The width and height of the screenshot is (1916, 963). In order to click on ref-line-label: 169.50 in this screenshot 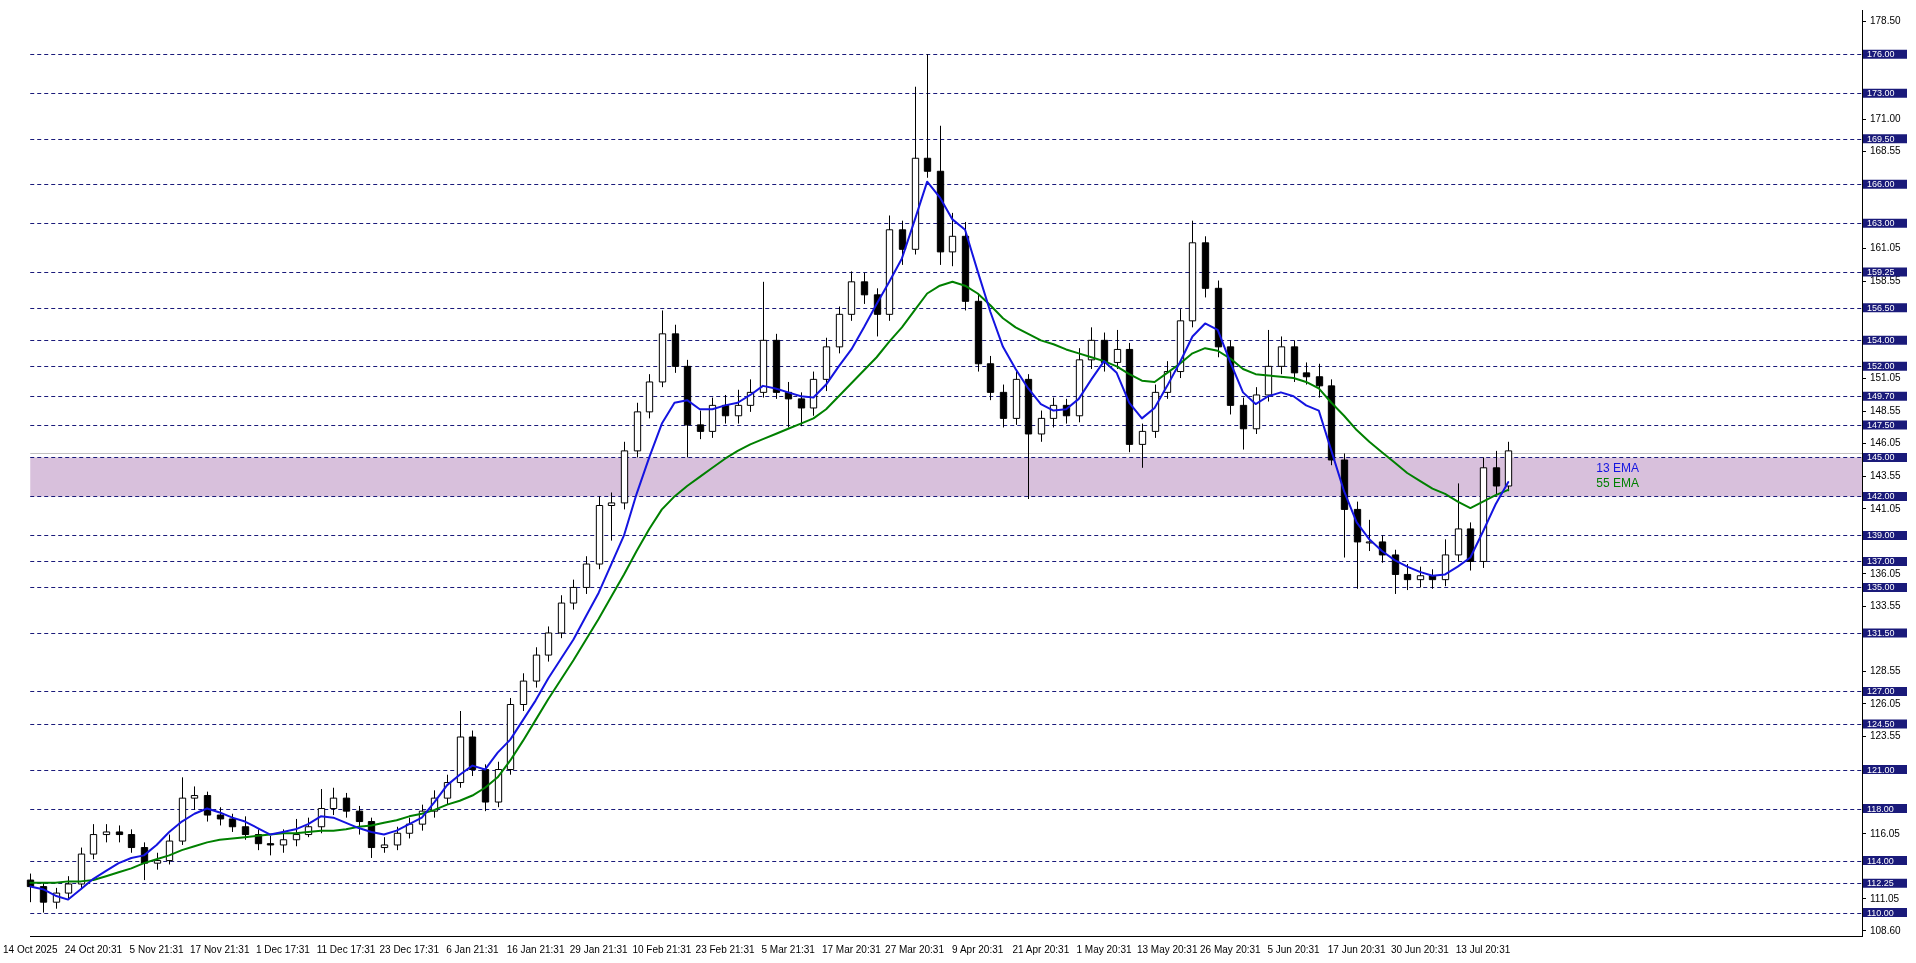, I will do `click(1881, 138)`.